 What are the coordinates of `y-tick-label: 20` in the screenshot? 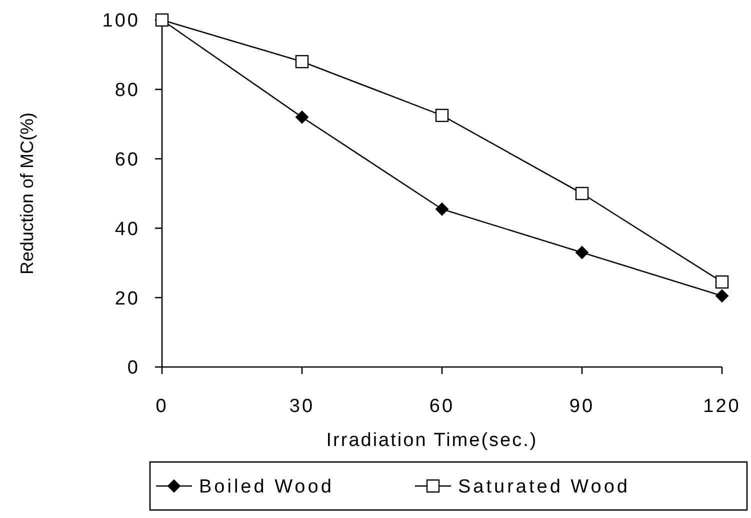 It's located at (127, 299).